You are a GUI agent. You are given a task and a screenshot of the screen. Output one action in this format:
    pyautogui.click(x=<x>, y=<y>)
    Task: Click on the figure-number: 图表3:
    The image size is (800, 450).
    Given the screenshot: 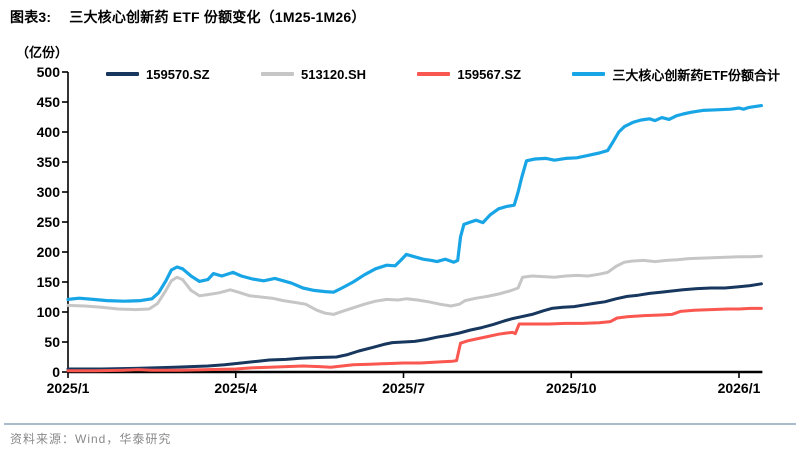 What is the action you would take?
    pyautogui.click(x=31, y=17)
    